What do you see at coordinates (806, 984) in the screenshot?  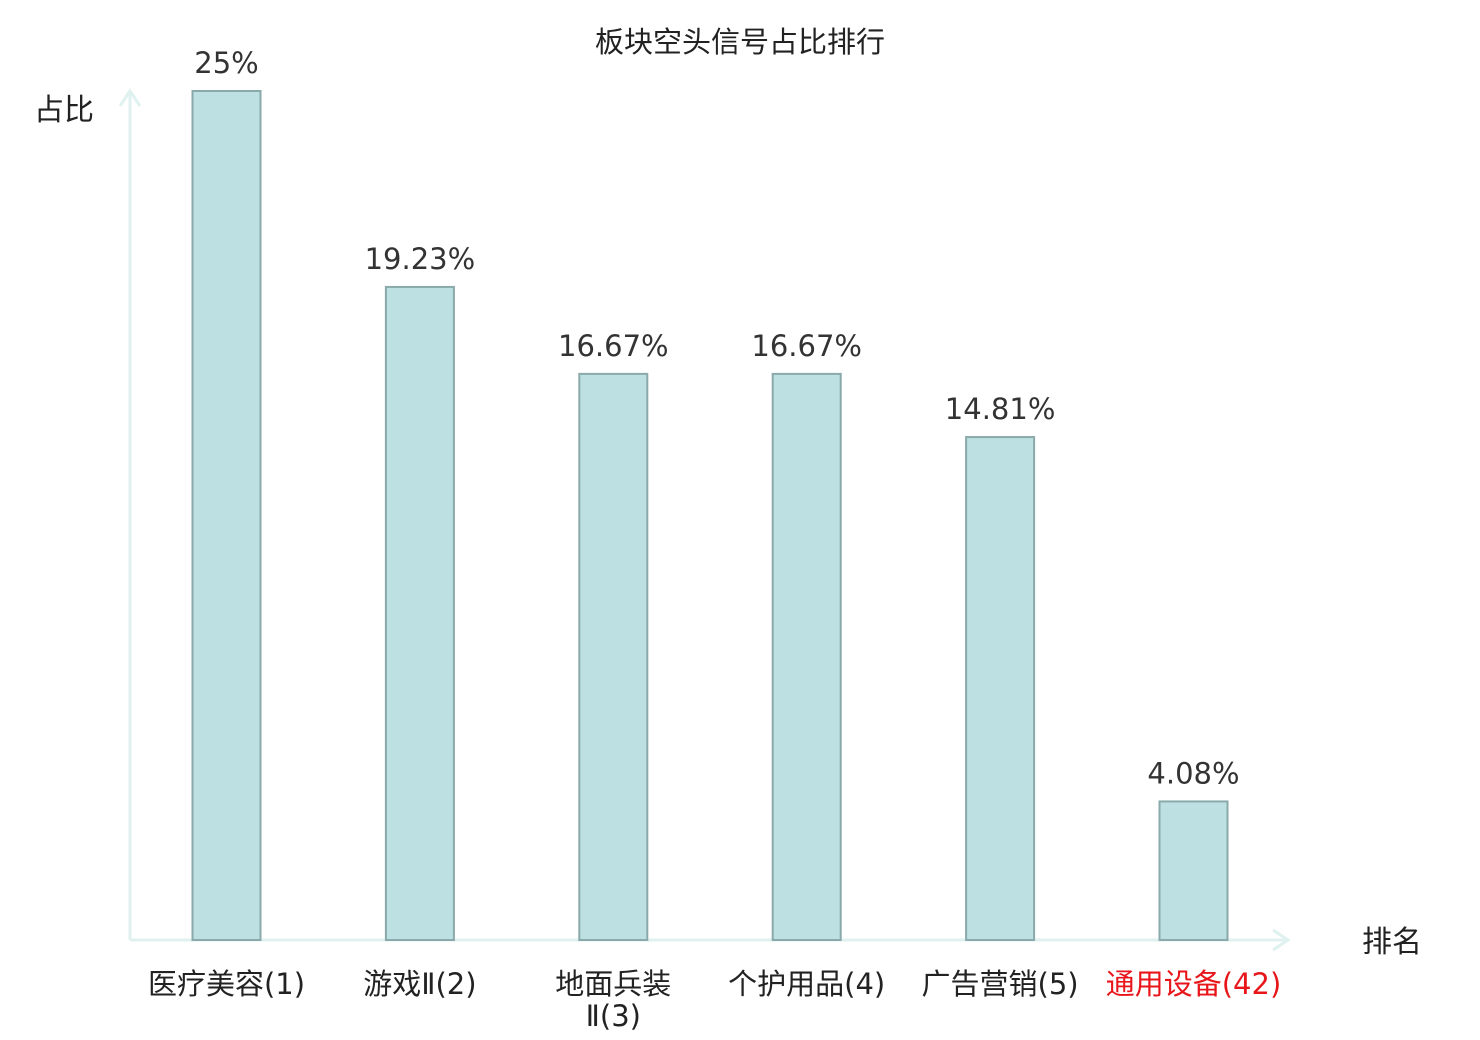 I see `category-label-4: 个护用品(4)` at bounding box center [806, 984].